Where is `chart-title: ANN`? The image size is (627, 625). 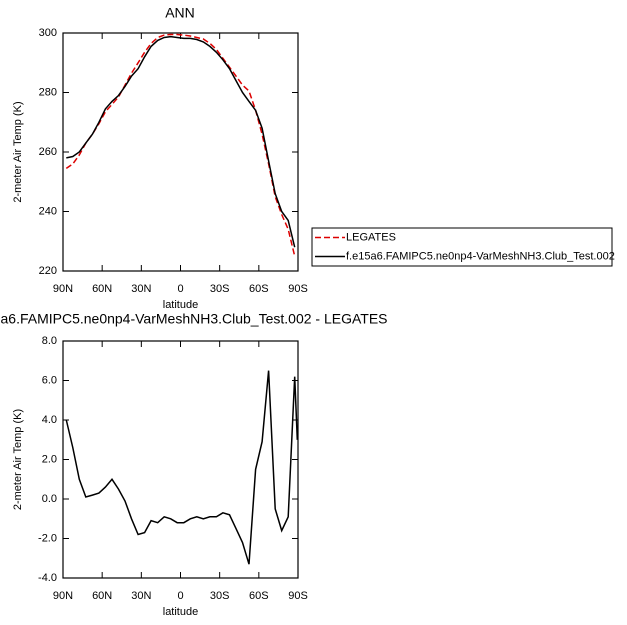 chart-title: ANN is located at coordinates (180, 13).